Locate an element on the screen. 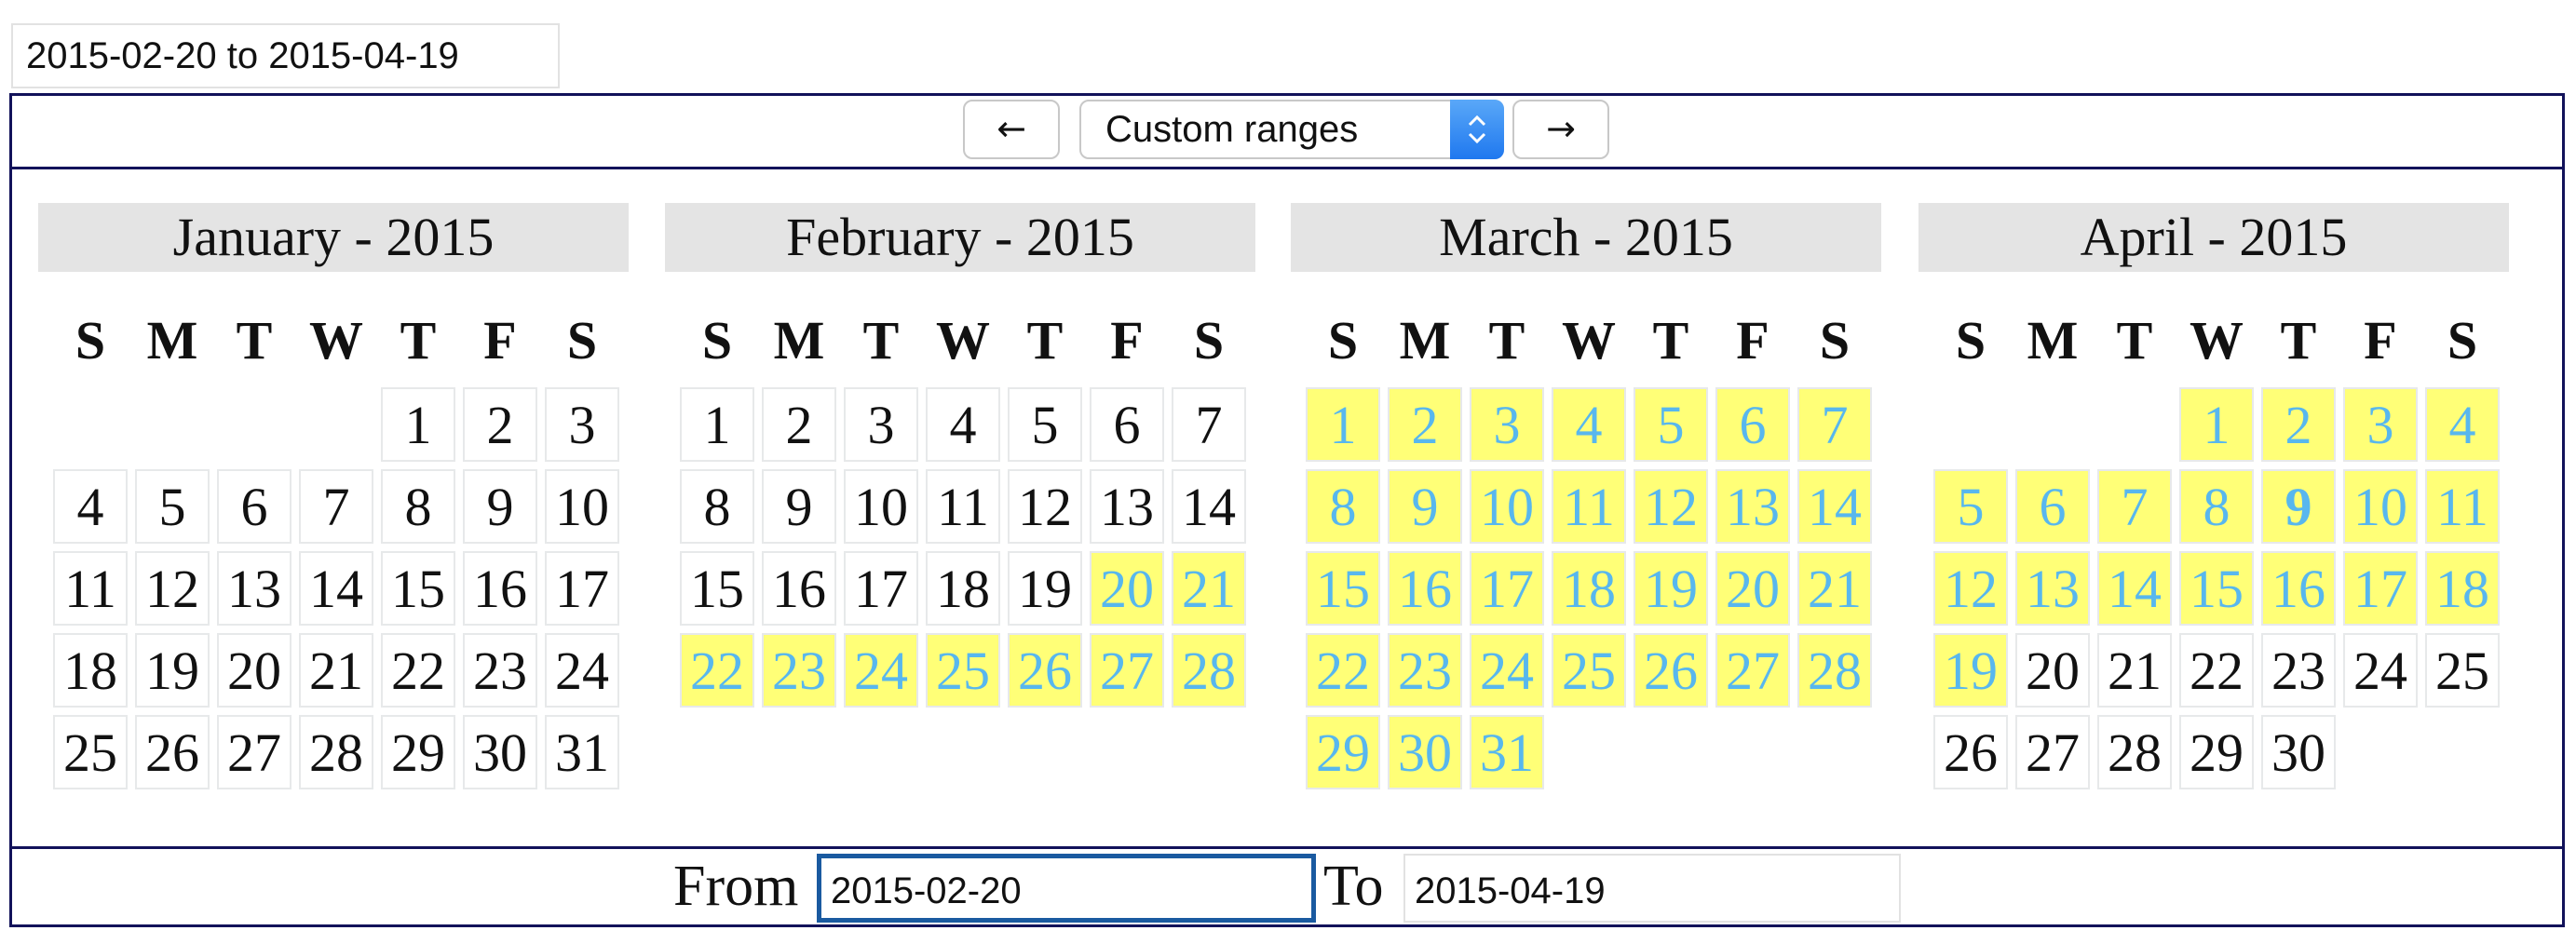 This screenshot has height=944, width=2576. next-month-button: → is located at coordinates (1560, 129).